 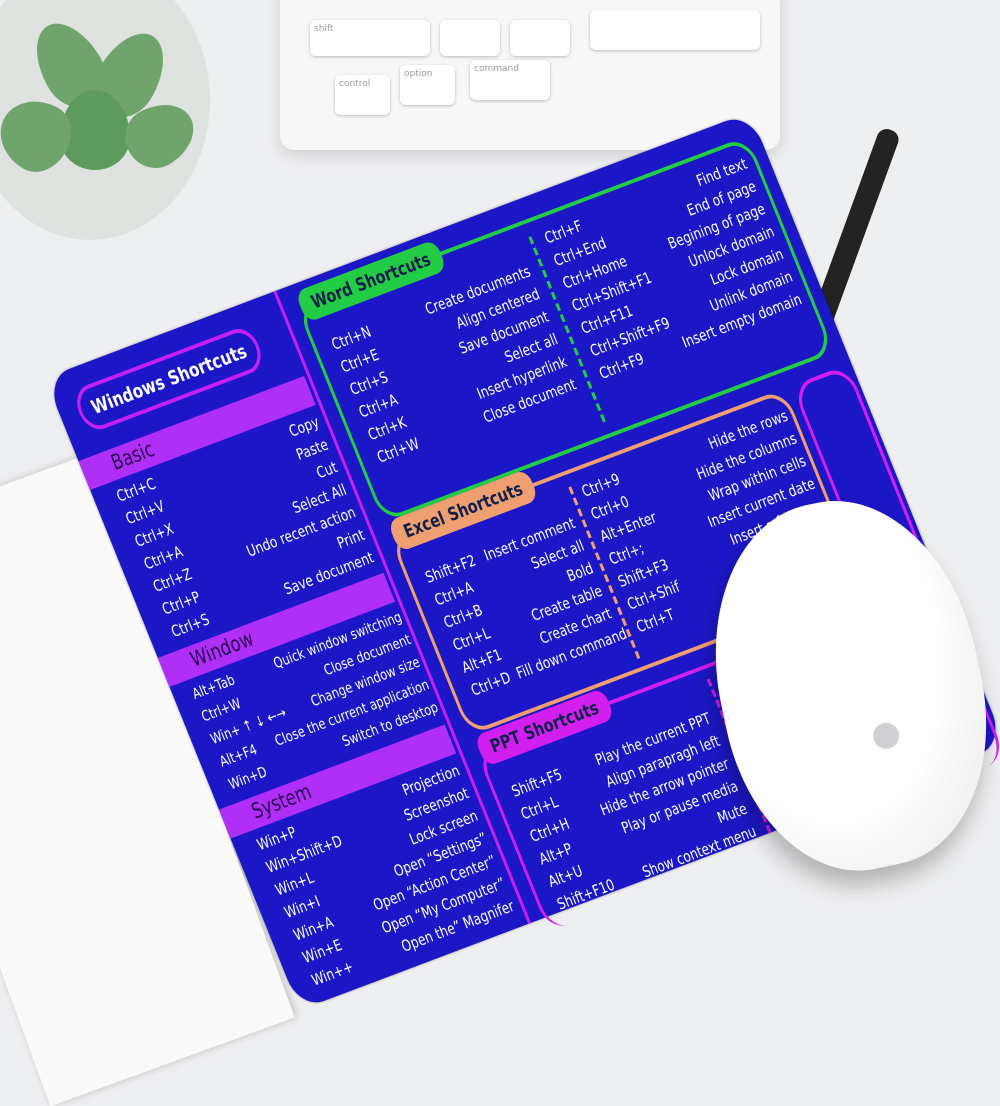 I want to click on keyboard: shift control option command, so click(x=530, y=75).